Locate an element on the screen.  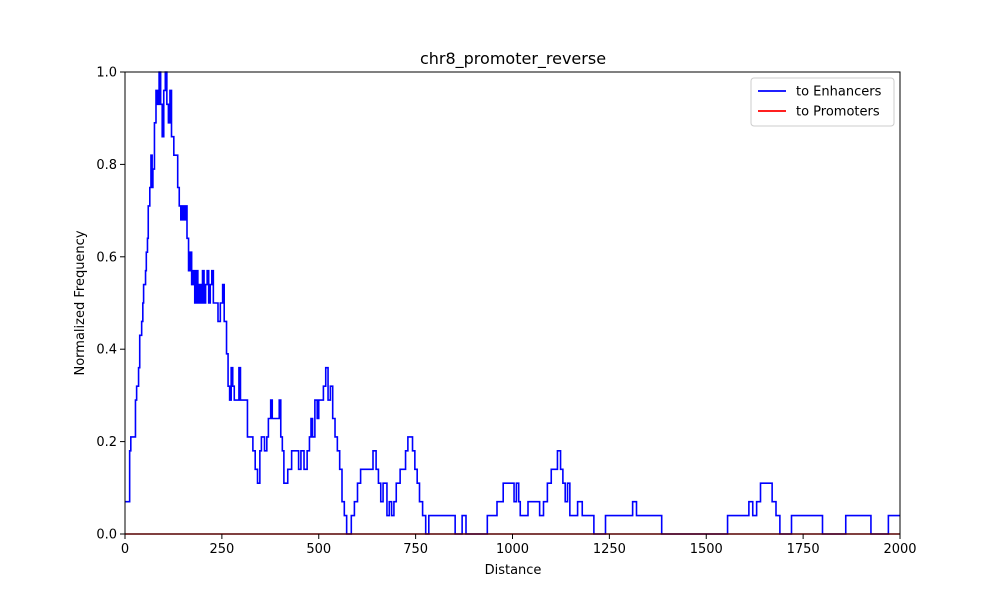
x-tick-label: 1000 is located at coordinates (512, 549).